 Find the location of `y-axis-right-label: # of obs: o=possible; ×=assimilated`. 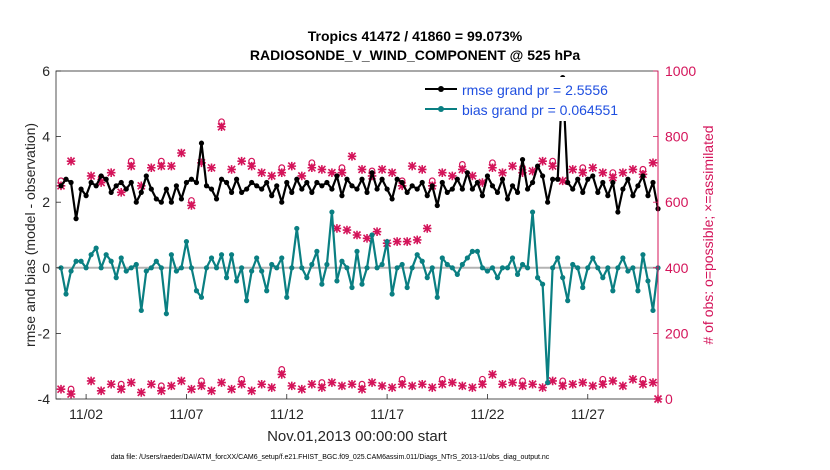

y-axis-right-label: # of obs: o=possible; ×=assimilated is located at coordinates (708, 234).